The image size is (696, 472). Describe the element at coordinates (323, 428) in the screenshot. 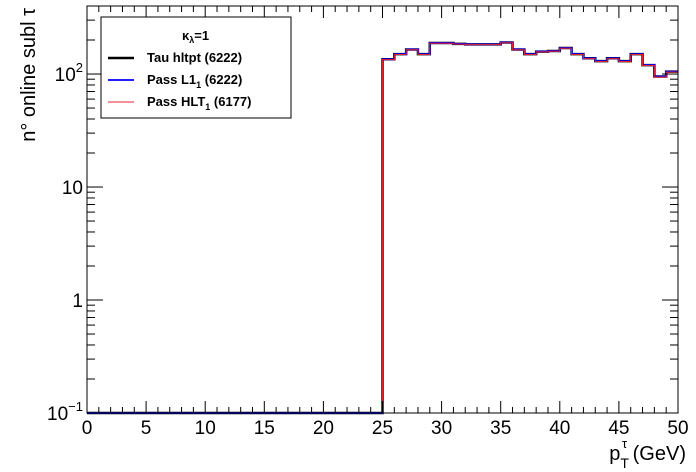

I see `x-tick-label: 20` at that location.